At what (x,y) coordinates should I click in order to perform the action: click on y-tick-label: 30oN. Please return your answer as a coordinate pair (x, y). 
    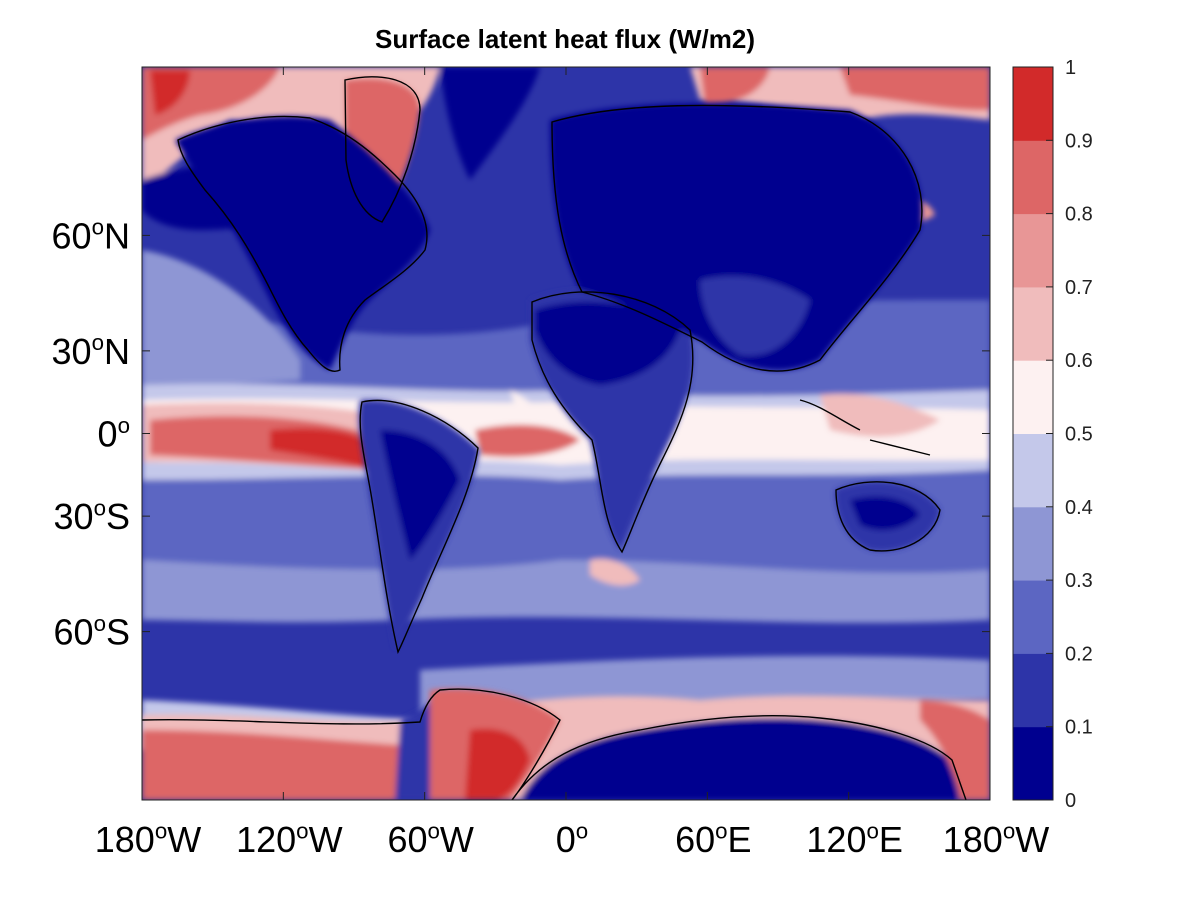
    Looking at the image, I should click on (91, 351).